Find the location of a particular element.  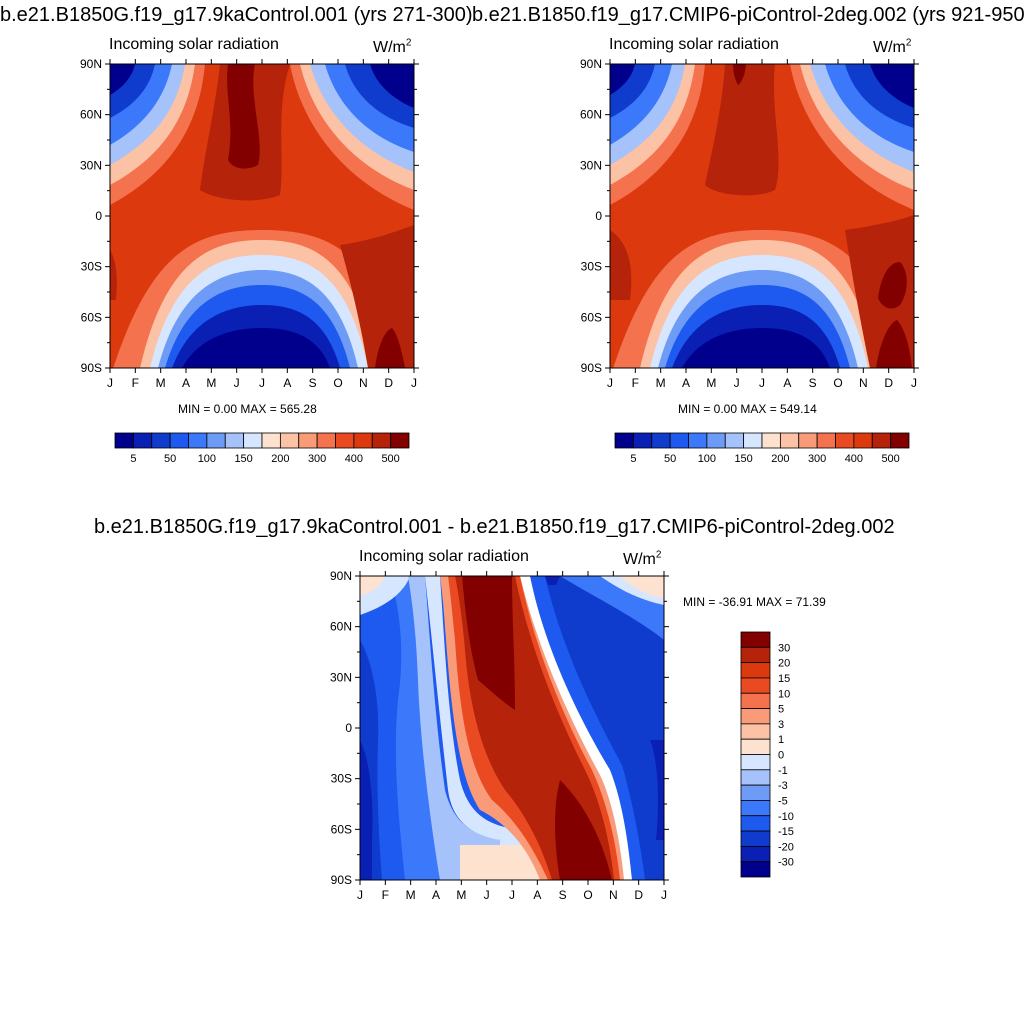

x-tick-label: N is located at coordinates (613, 895).